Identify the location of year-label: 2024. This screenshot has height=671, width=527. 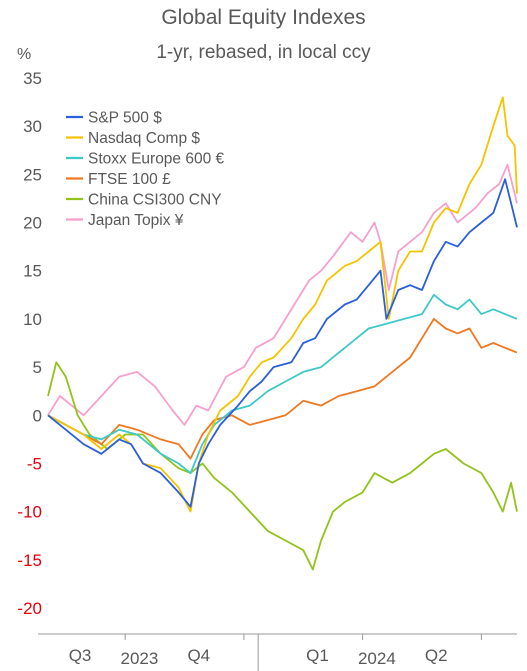
(377, 658).